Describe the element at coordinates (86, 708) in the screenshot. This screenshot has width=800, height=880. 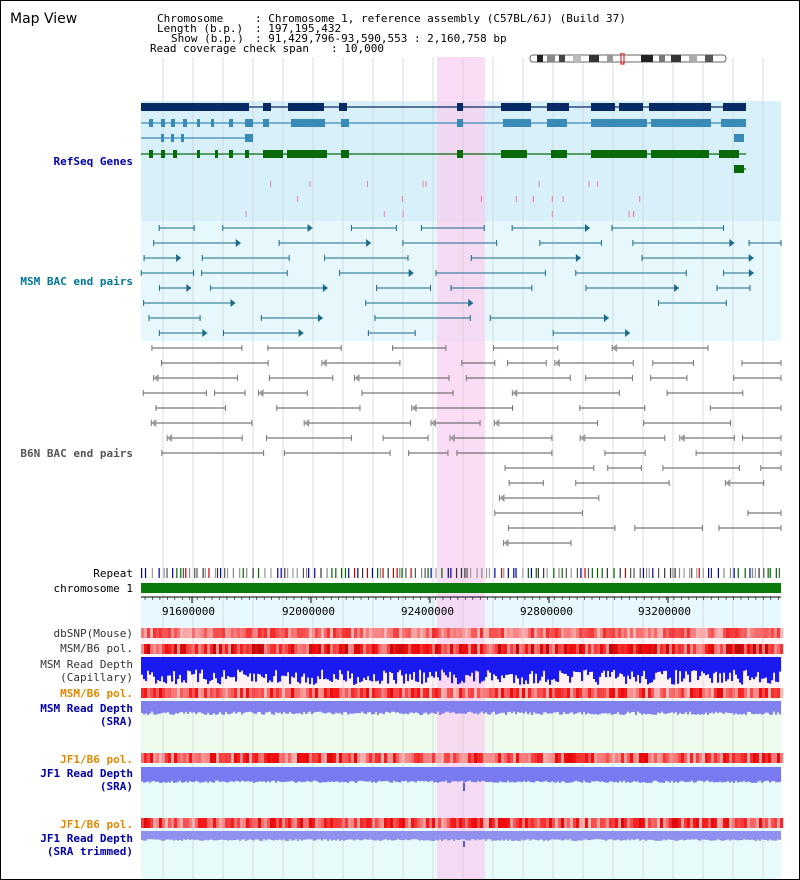
I see `track-label-msm-depth-sra: MSM Read Depth` at that location.